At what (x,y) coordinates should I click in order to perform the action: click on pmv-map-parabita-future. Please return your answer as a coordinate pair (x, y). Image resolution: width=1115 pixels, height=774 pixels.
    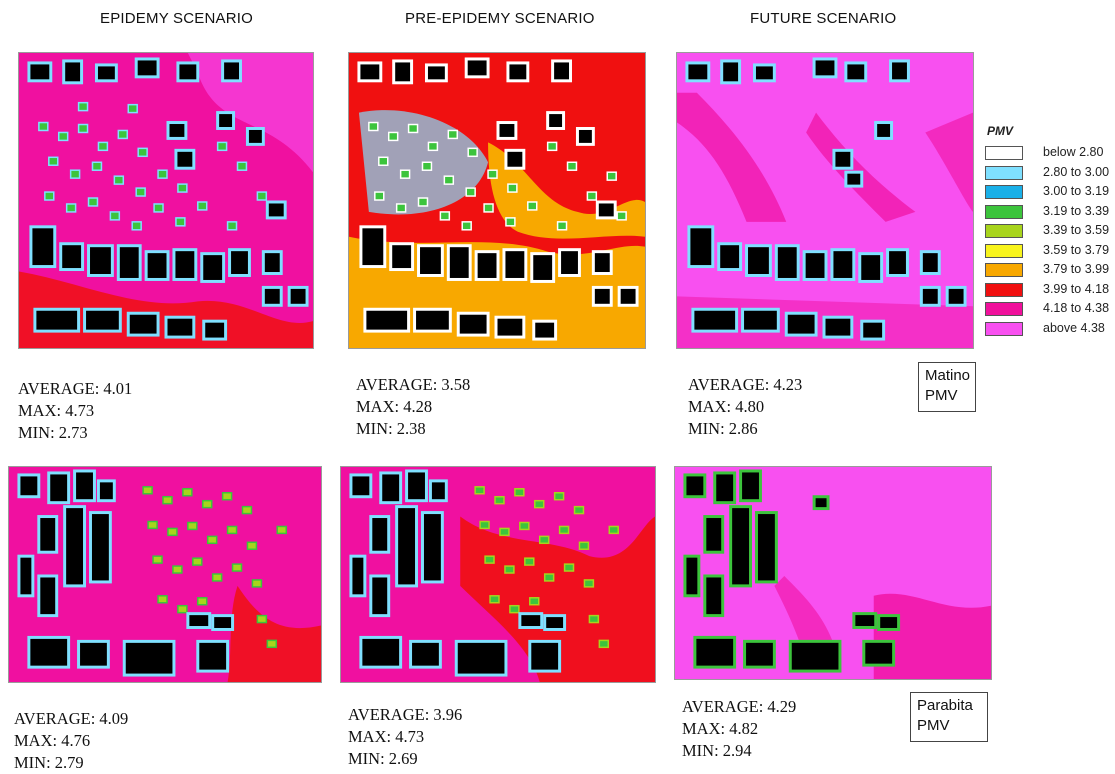
    Looking at the image, I should click on (833, 573).